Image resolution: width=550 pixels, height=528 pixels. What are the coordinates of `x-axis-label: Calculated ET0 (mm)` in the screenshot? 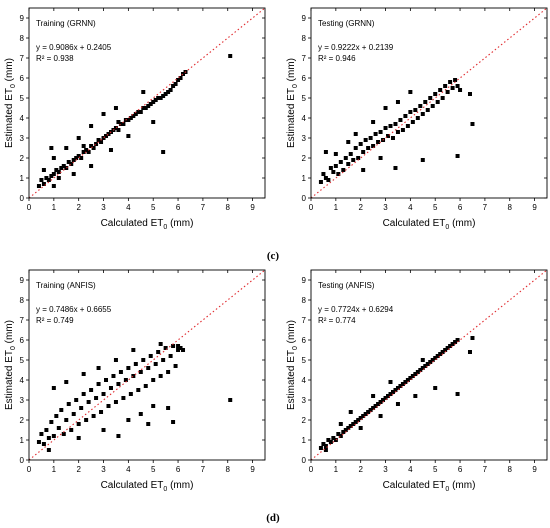 It's located at (147, 224).